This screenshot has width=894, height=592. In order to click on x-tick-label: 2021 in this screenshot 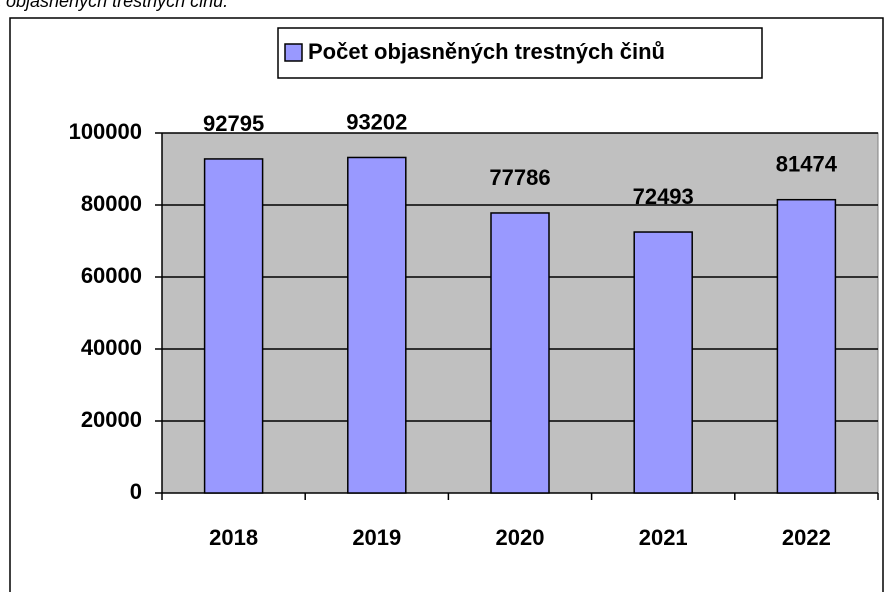, I will do `click(663, 537)`.